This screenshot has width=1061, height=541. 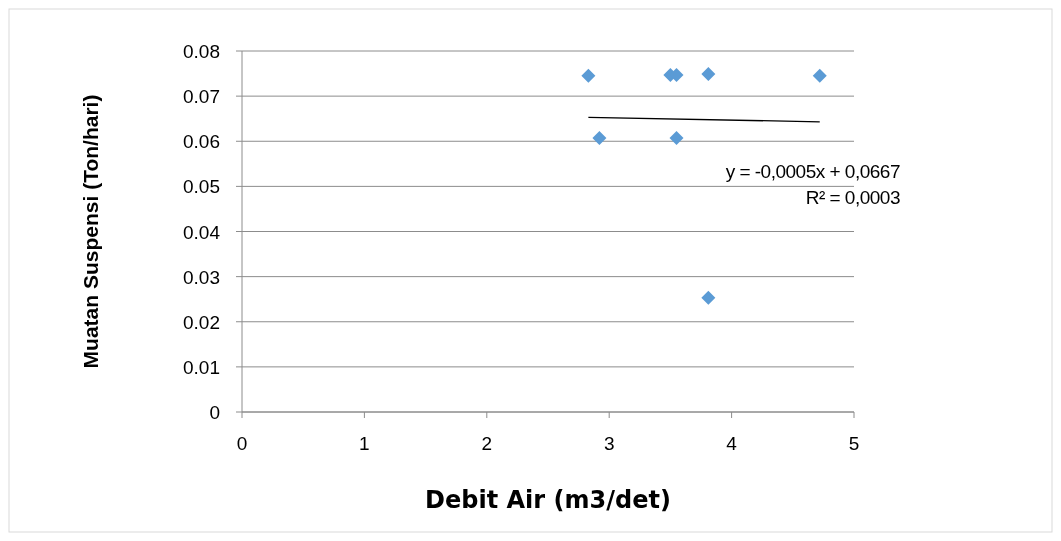 What do you see at coordinates (609, 443) in the screenshot?
I see `x-tick-label: 3` at bounding box center [609, 443].